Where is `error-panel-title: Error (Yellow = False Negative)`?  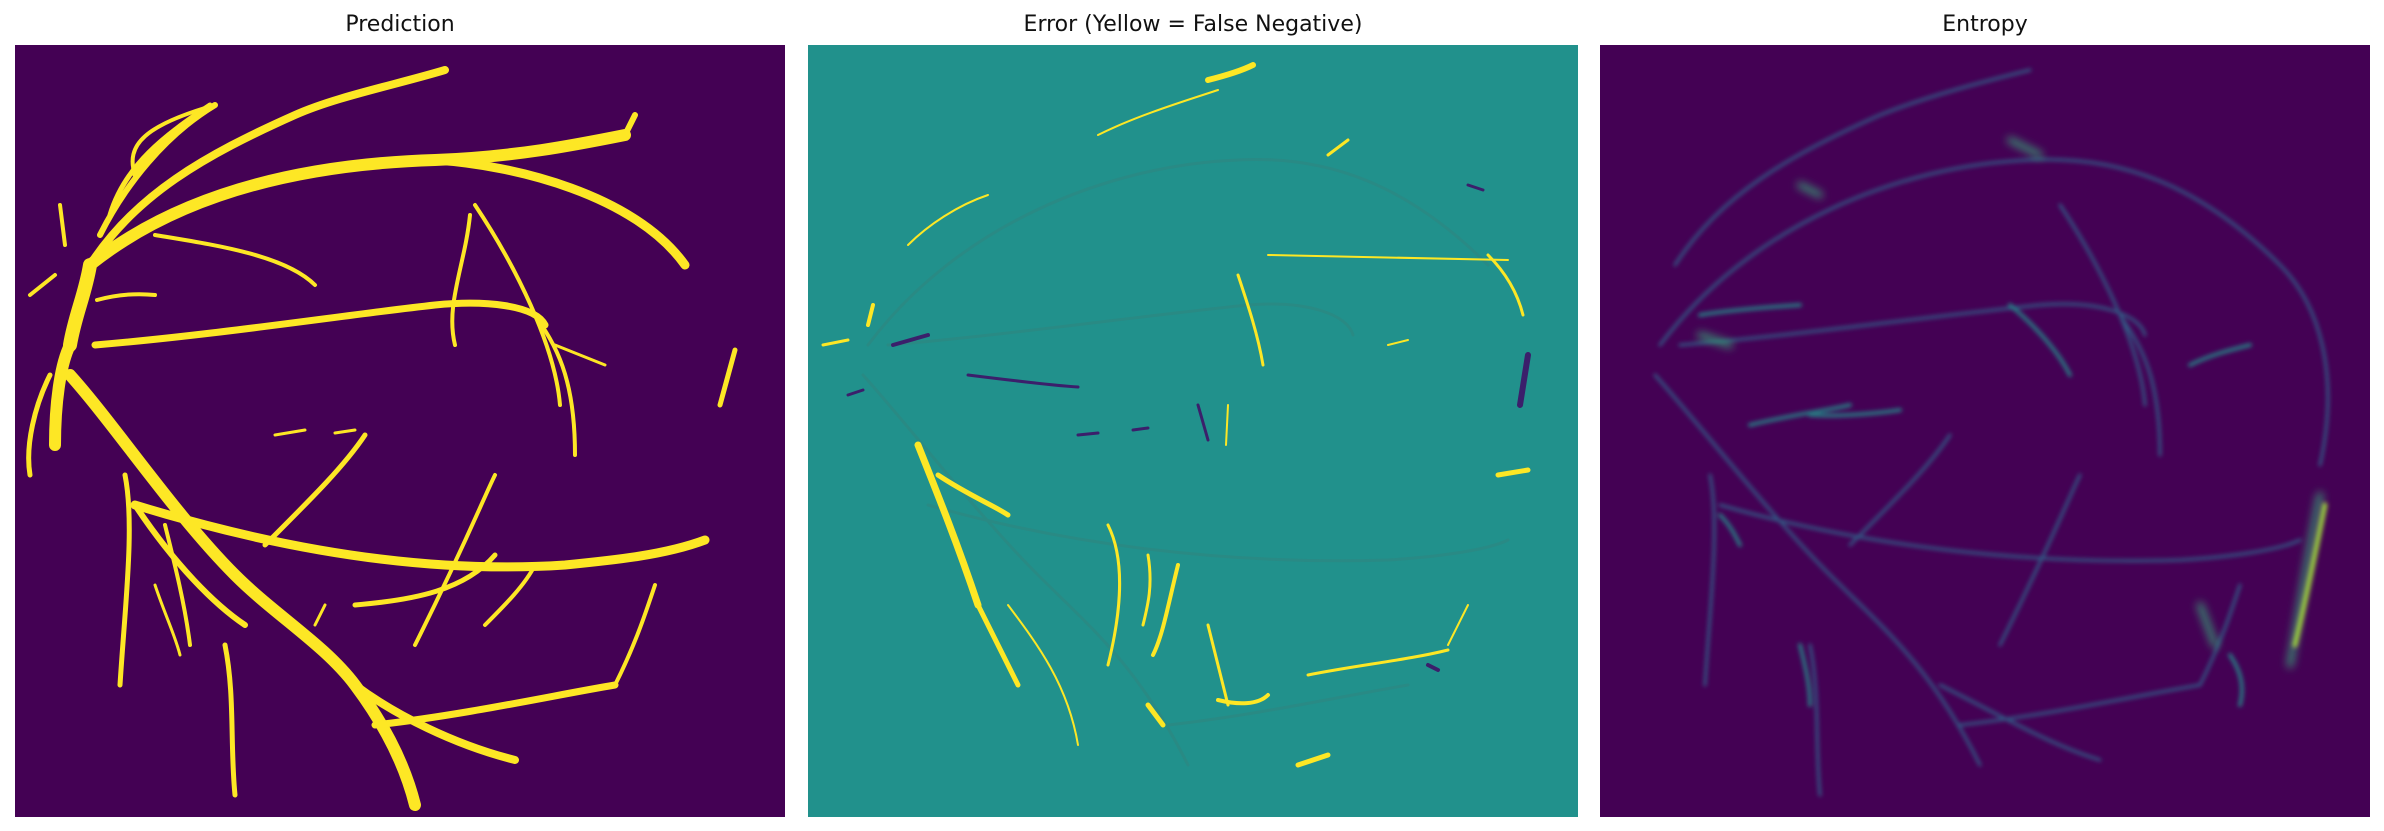 error-panel-title: Error (Yellow = False Negative) is located at coordinates (1193, 24).